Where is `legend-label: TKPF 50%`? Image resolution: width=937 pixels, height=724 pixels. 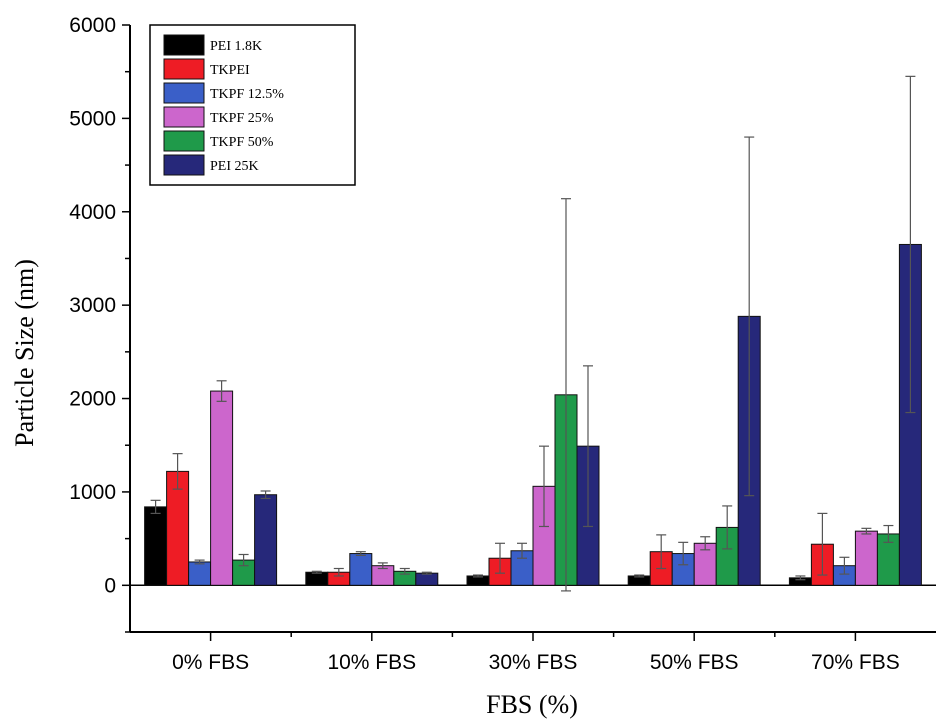
legend-label: TKPF 50% is located at coordinates (242, 142).